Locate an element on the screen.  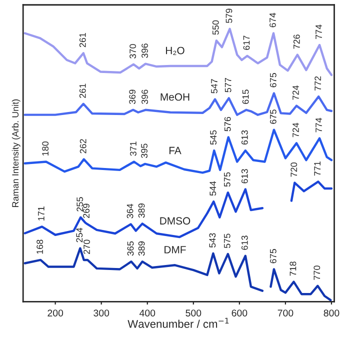
annotation: 771 is located at coordinates (317, 168).